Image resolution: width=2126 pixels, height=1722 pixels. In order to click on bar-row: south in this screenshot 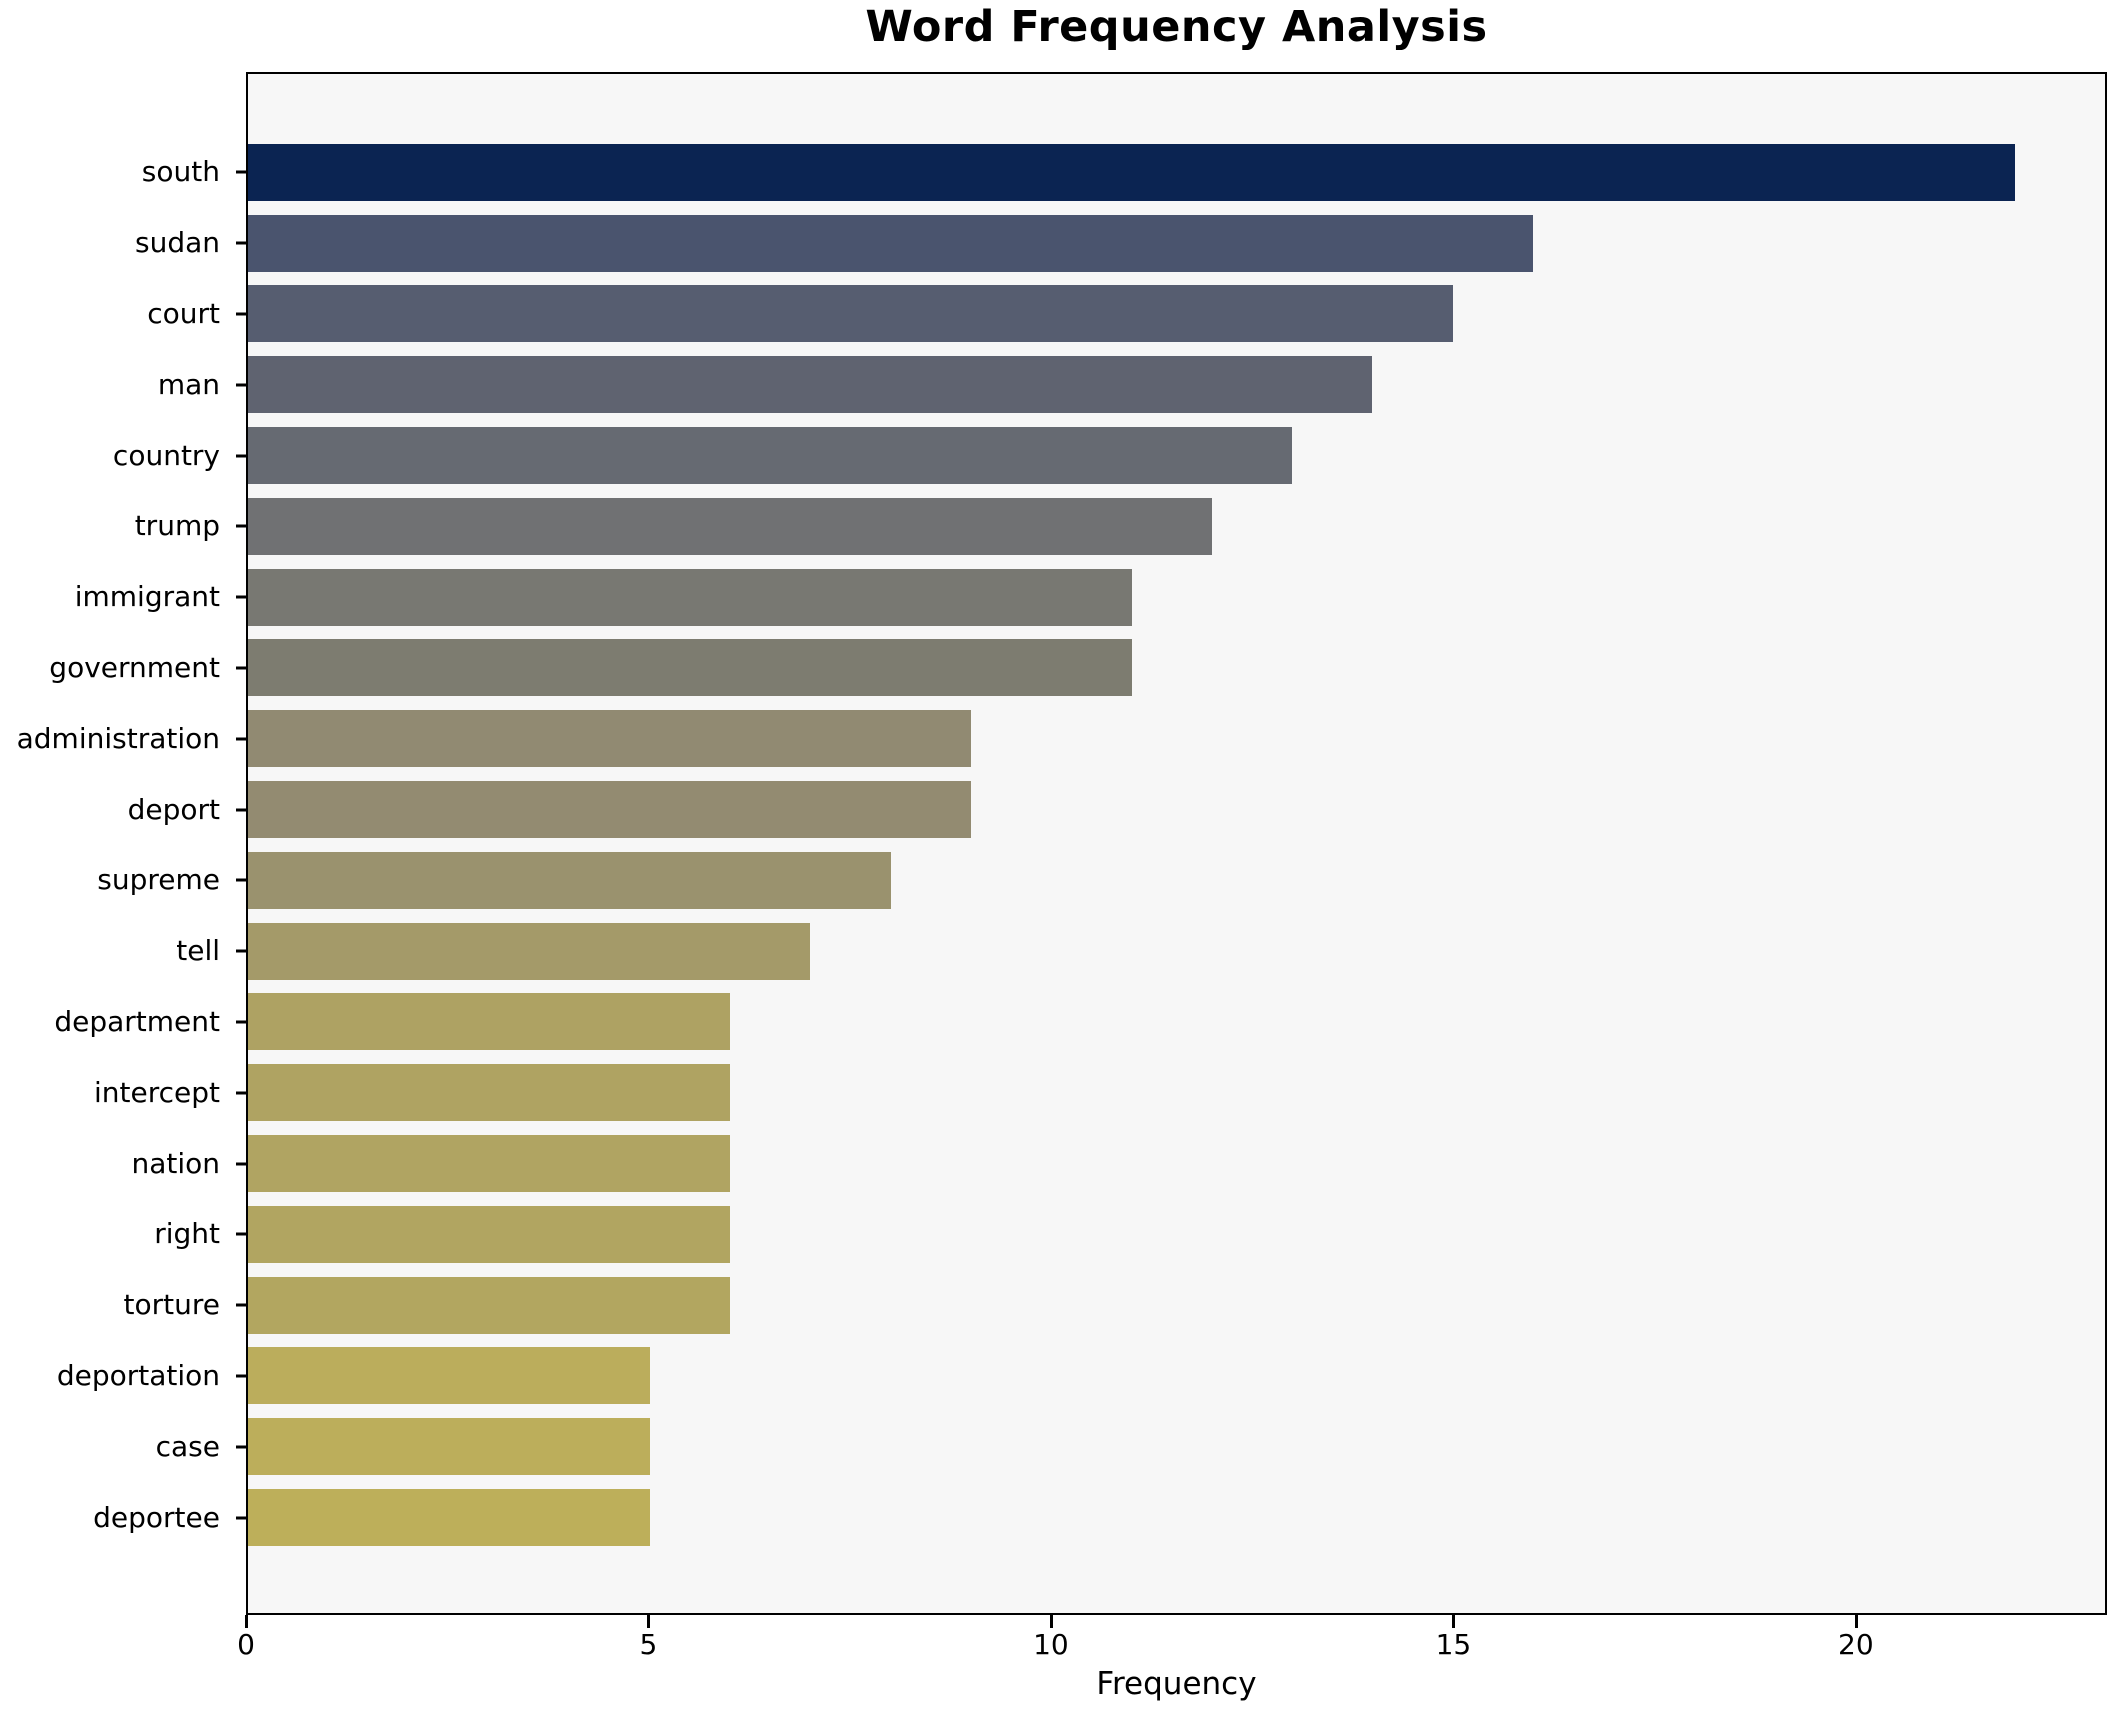, I will do `click(1123, 172)`.